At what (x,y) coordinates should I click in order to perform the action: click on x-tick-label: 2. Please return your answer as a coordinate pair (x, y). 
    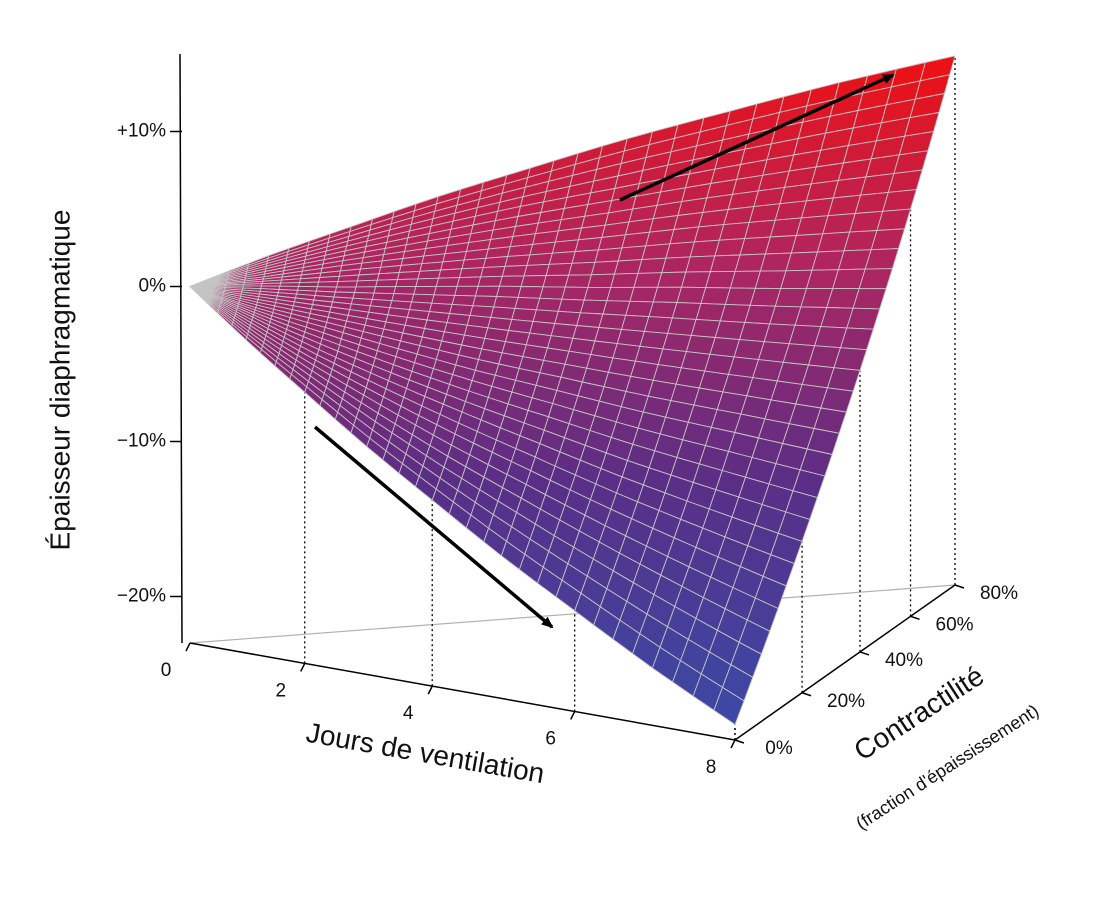
    Looking at the image, I should click on (280, 690).